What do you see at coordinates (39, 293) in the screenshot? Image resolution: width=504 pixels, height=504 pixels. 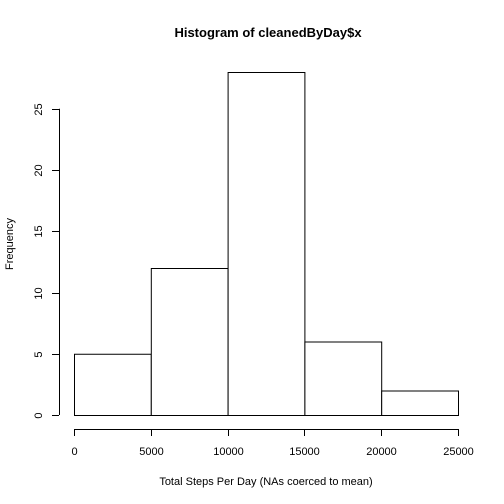 I see `y-tick-label-2: 10` at bounding box center [39, 293].